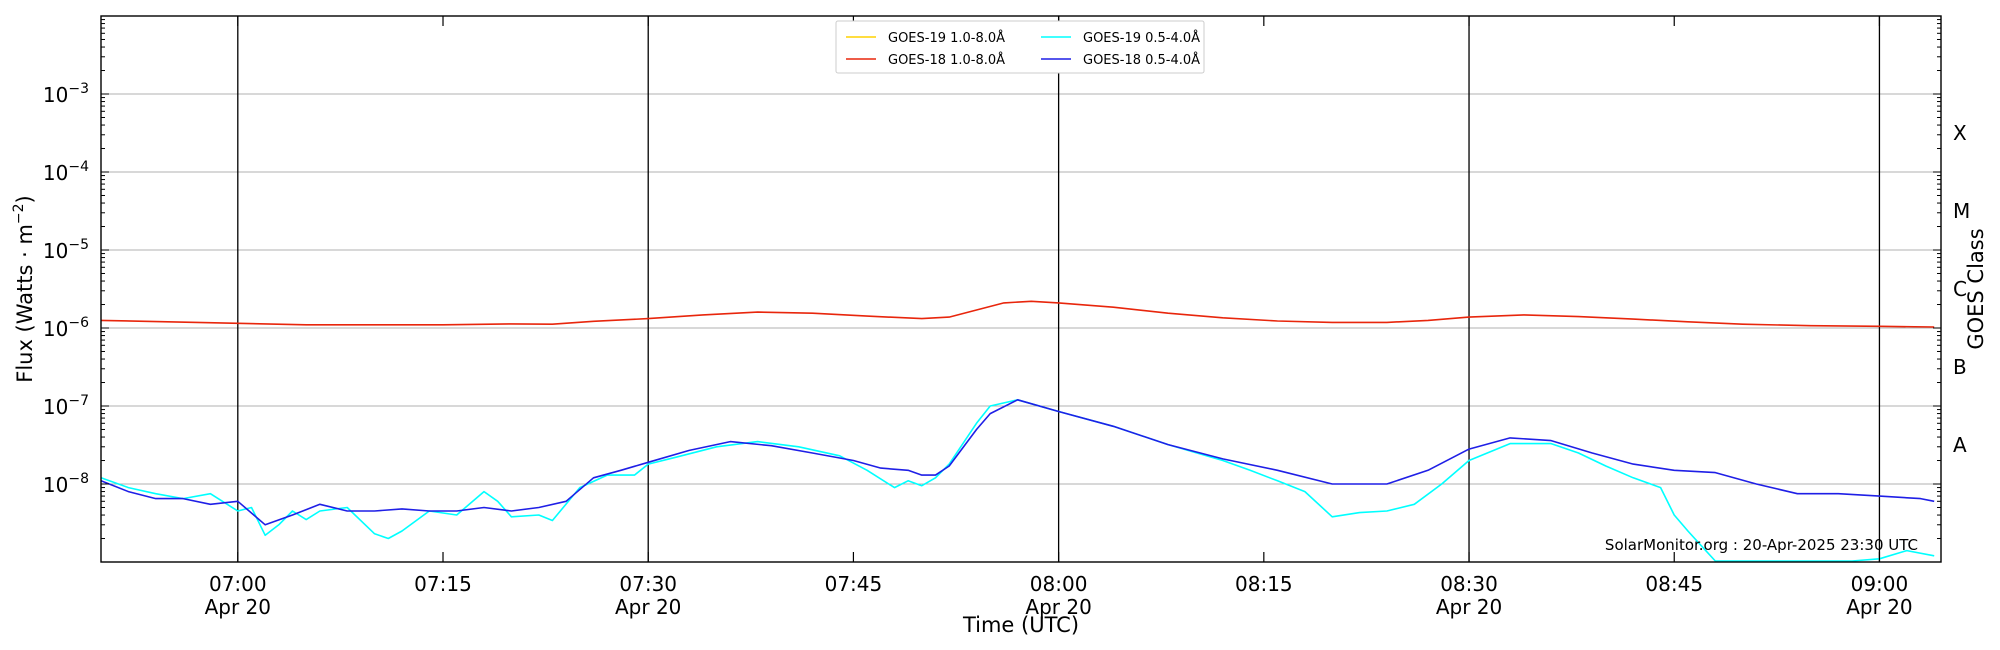  Describe the element at coordinates (66, 94) in the screenshot. I see `y-tick-label: 10⁻³` at that location.